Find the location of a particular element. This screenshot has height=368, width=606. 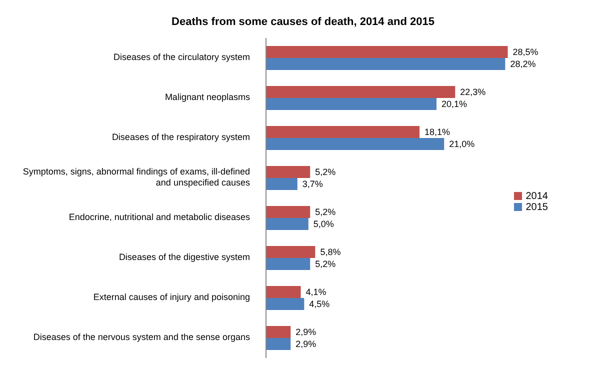

data-label: 3,7% is located at coordinates (312, 184).